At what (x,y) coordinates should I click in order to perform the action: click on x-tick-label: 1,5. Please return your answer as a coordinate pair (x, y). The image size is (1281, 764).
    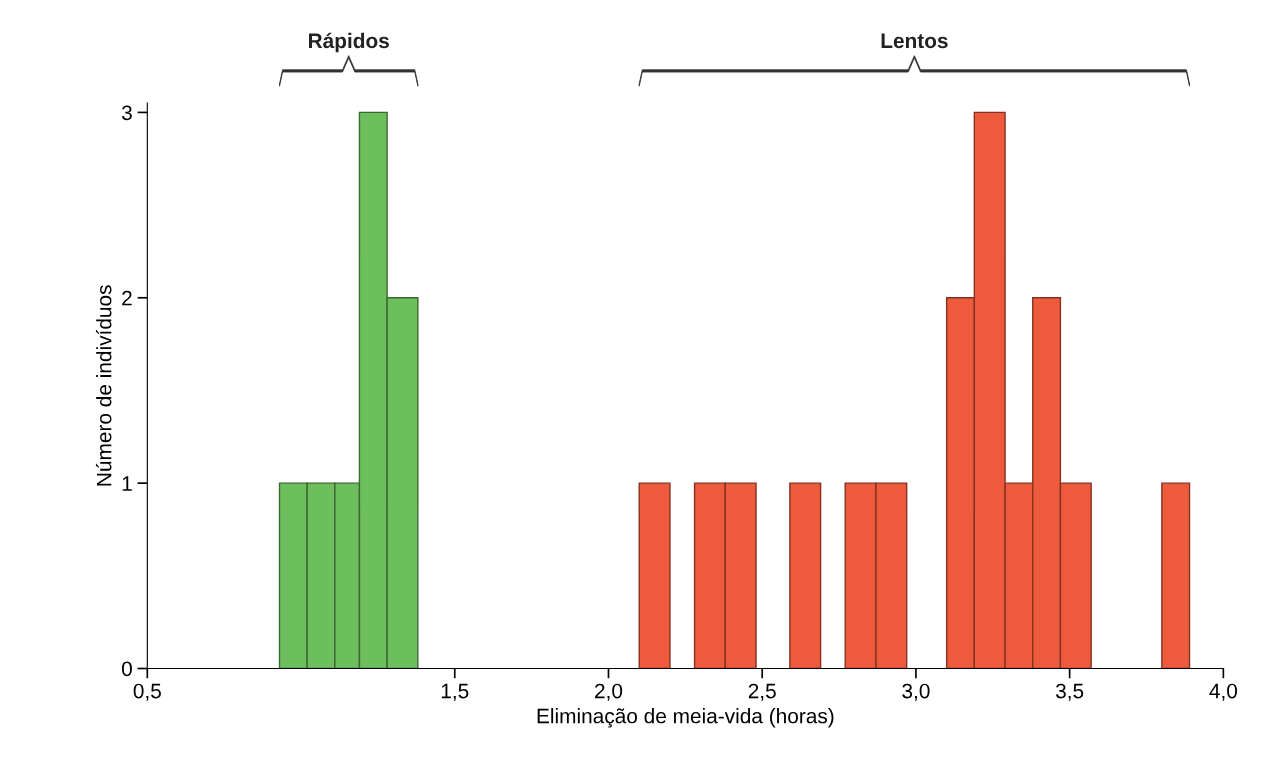
    Looking at the image, I should click on (455, 692).